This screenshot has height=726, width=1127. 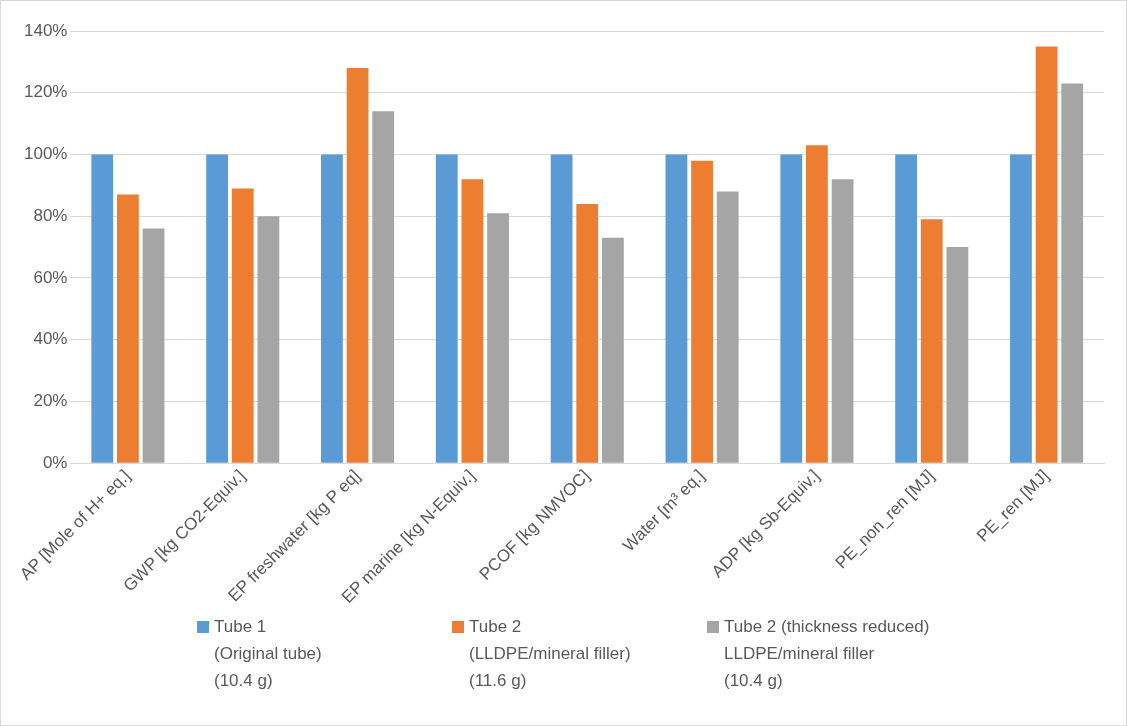 What do you see at coordinates (50, 401) in the screenshot?
I see `y-tick-label: 20%` at bounding box center [50, 401].